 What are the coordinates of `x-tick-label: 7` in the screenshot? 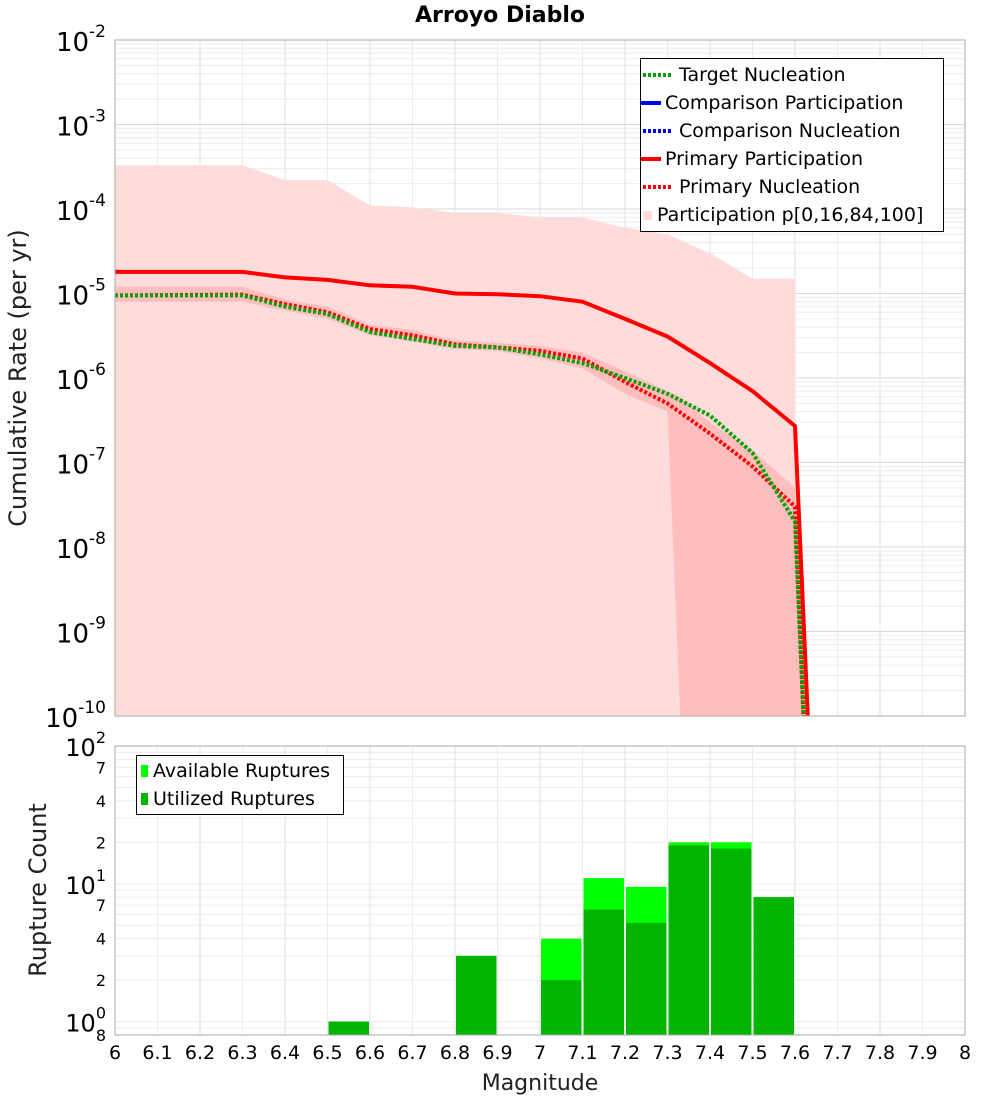 It's located at (540, 1053).